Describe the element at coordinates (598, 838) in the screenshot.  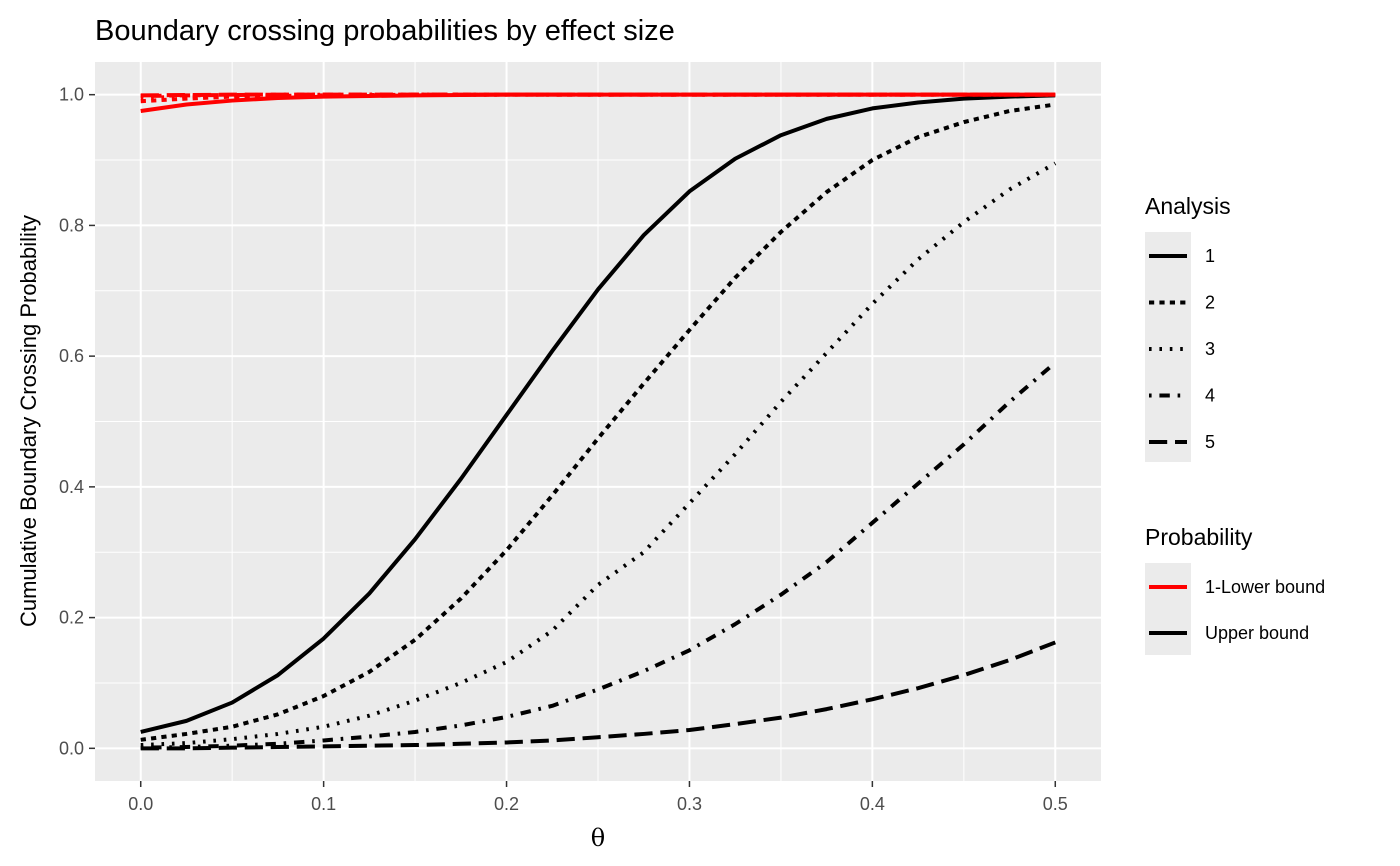
I see `x-axis-title: θ` at that location.